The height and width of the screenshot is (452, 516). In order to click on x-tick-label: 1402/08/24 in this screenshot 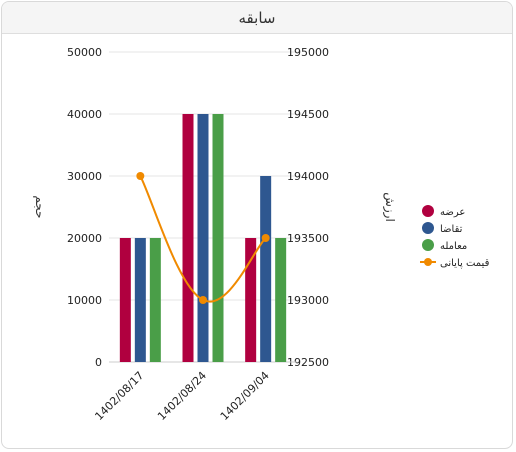, I will do `click(182, 396)`.